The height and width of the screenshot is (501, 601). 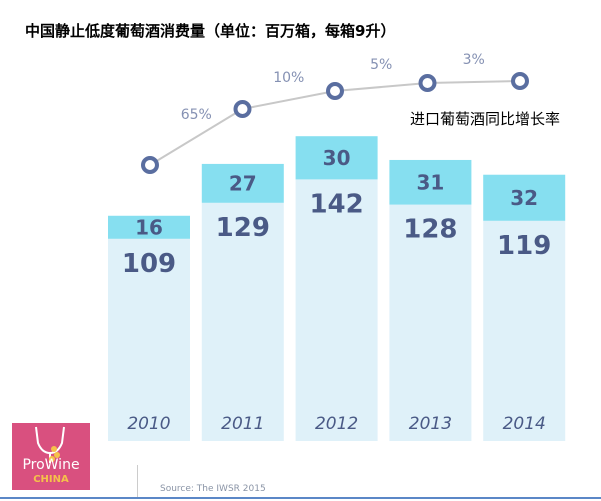 I want to click on divider, so click(x=137, y=481).